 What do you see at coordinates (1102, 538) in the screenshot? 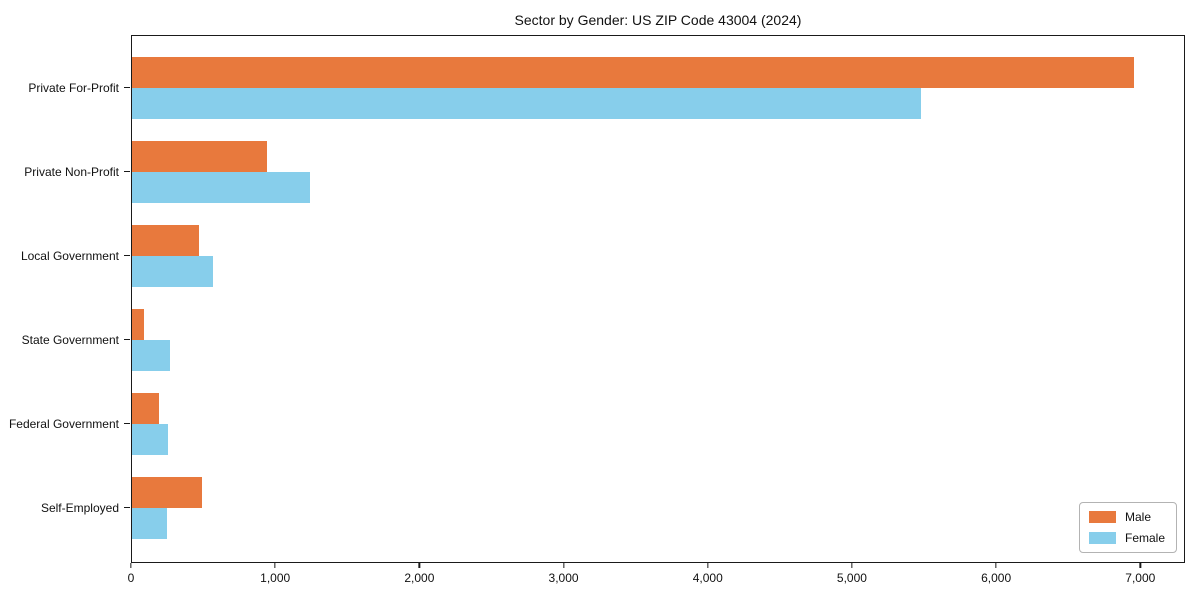
I see `legend-swatch-female` at bounding box center [1102, 538].